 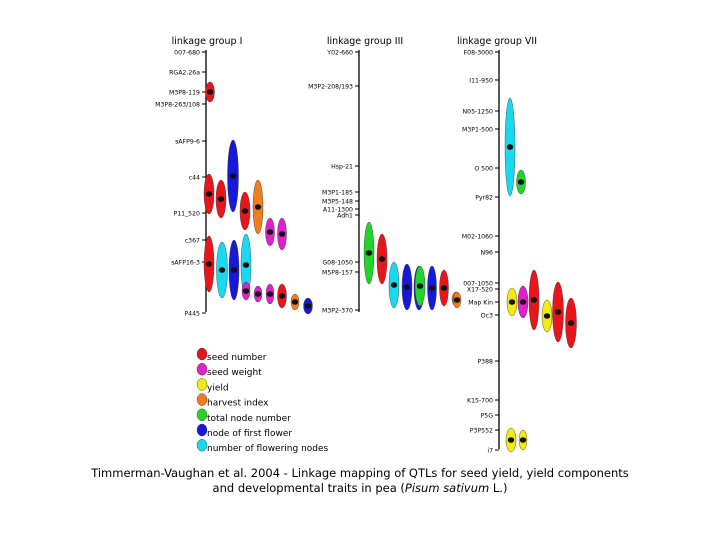 What do you see at coordinates (337, 311) in the screenshot?
I see `marker-label: M3P2-370` at bounding box center [337, 311].